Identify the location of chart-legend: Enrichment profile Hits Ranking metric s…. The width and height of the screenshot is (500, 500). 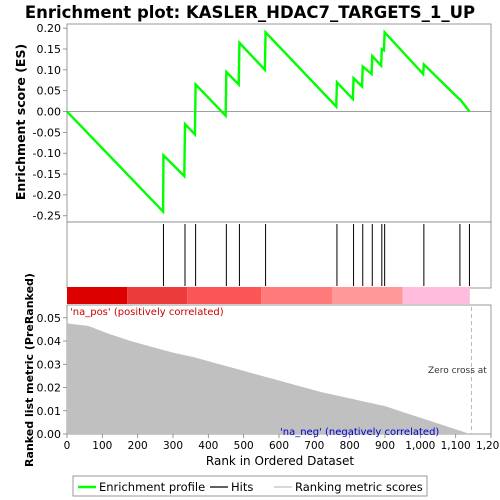
(250, 486).